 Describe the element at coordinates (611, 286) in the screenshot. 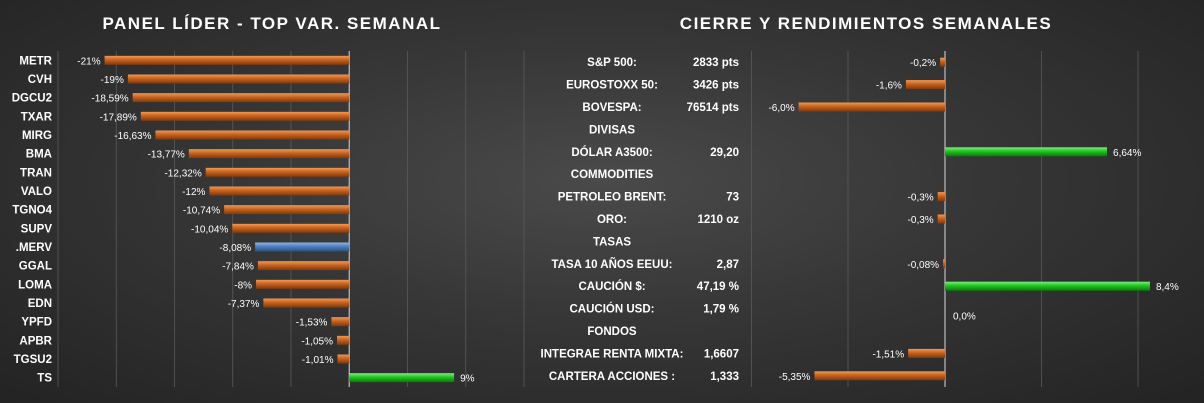

I see `row-label: CAUCIÓN $:` at that location.